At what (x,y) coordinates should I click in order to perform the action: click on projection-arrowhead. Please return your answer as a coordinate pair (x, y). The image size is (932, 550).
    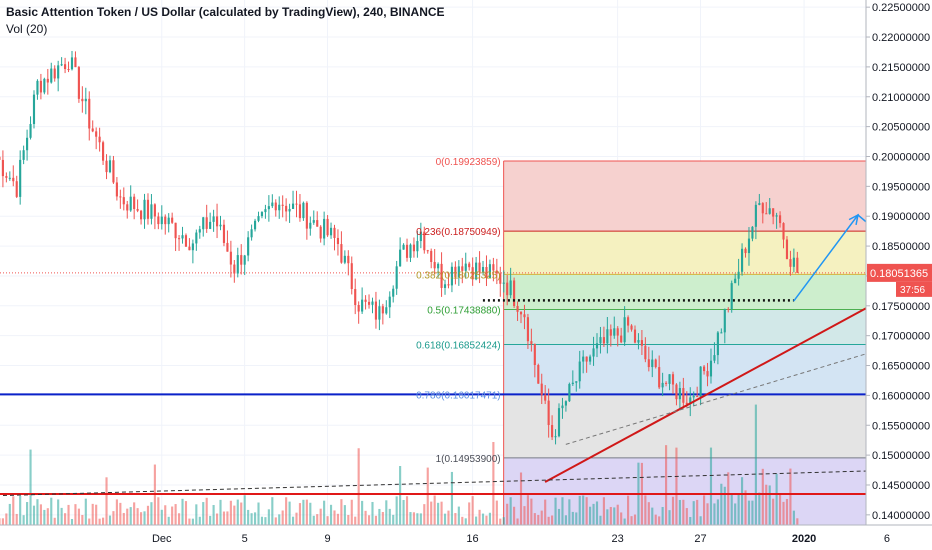
    Looking at the image, I should click on (853, 219).